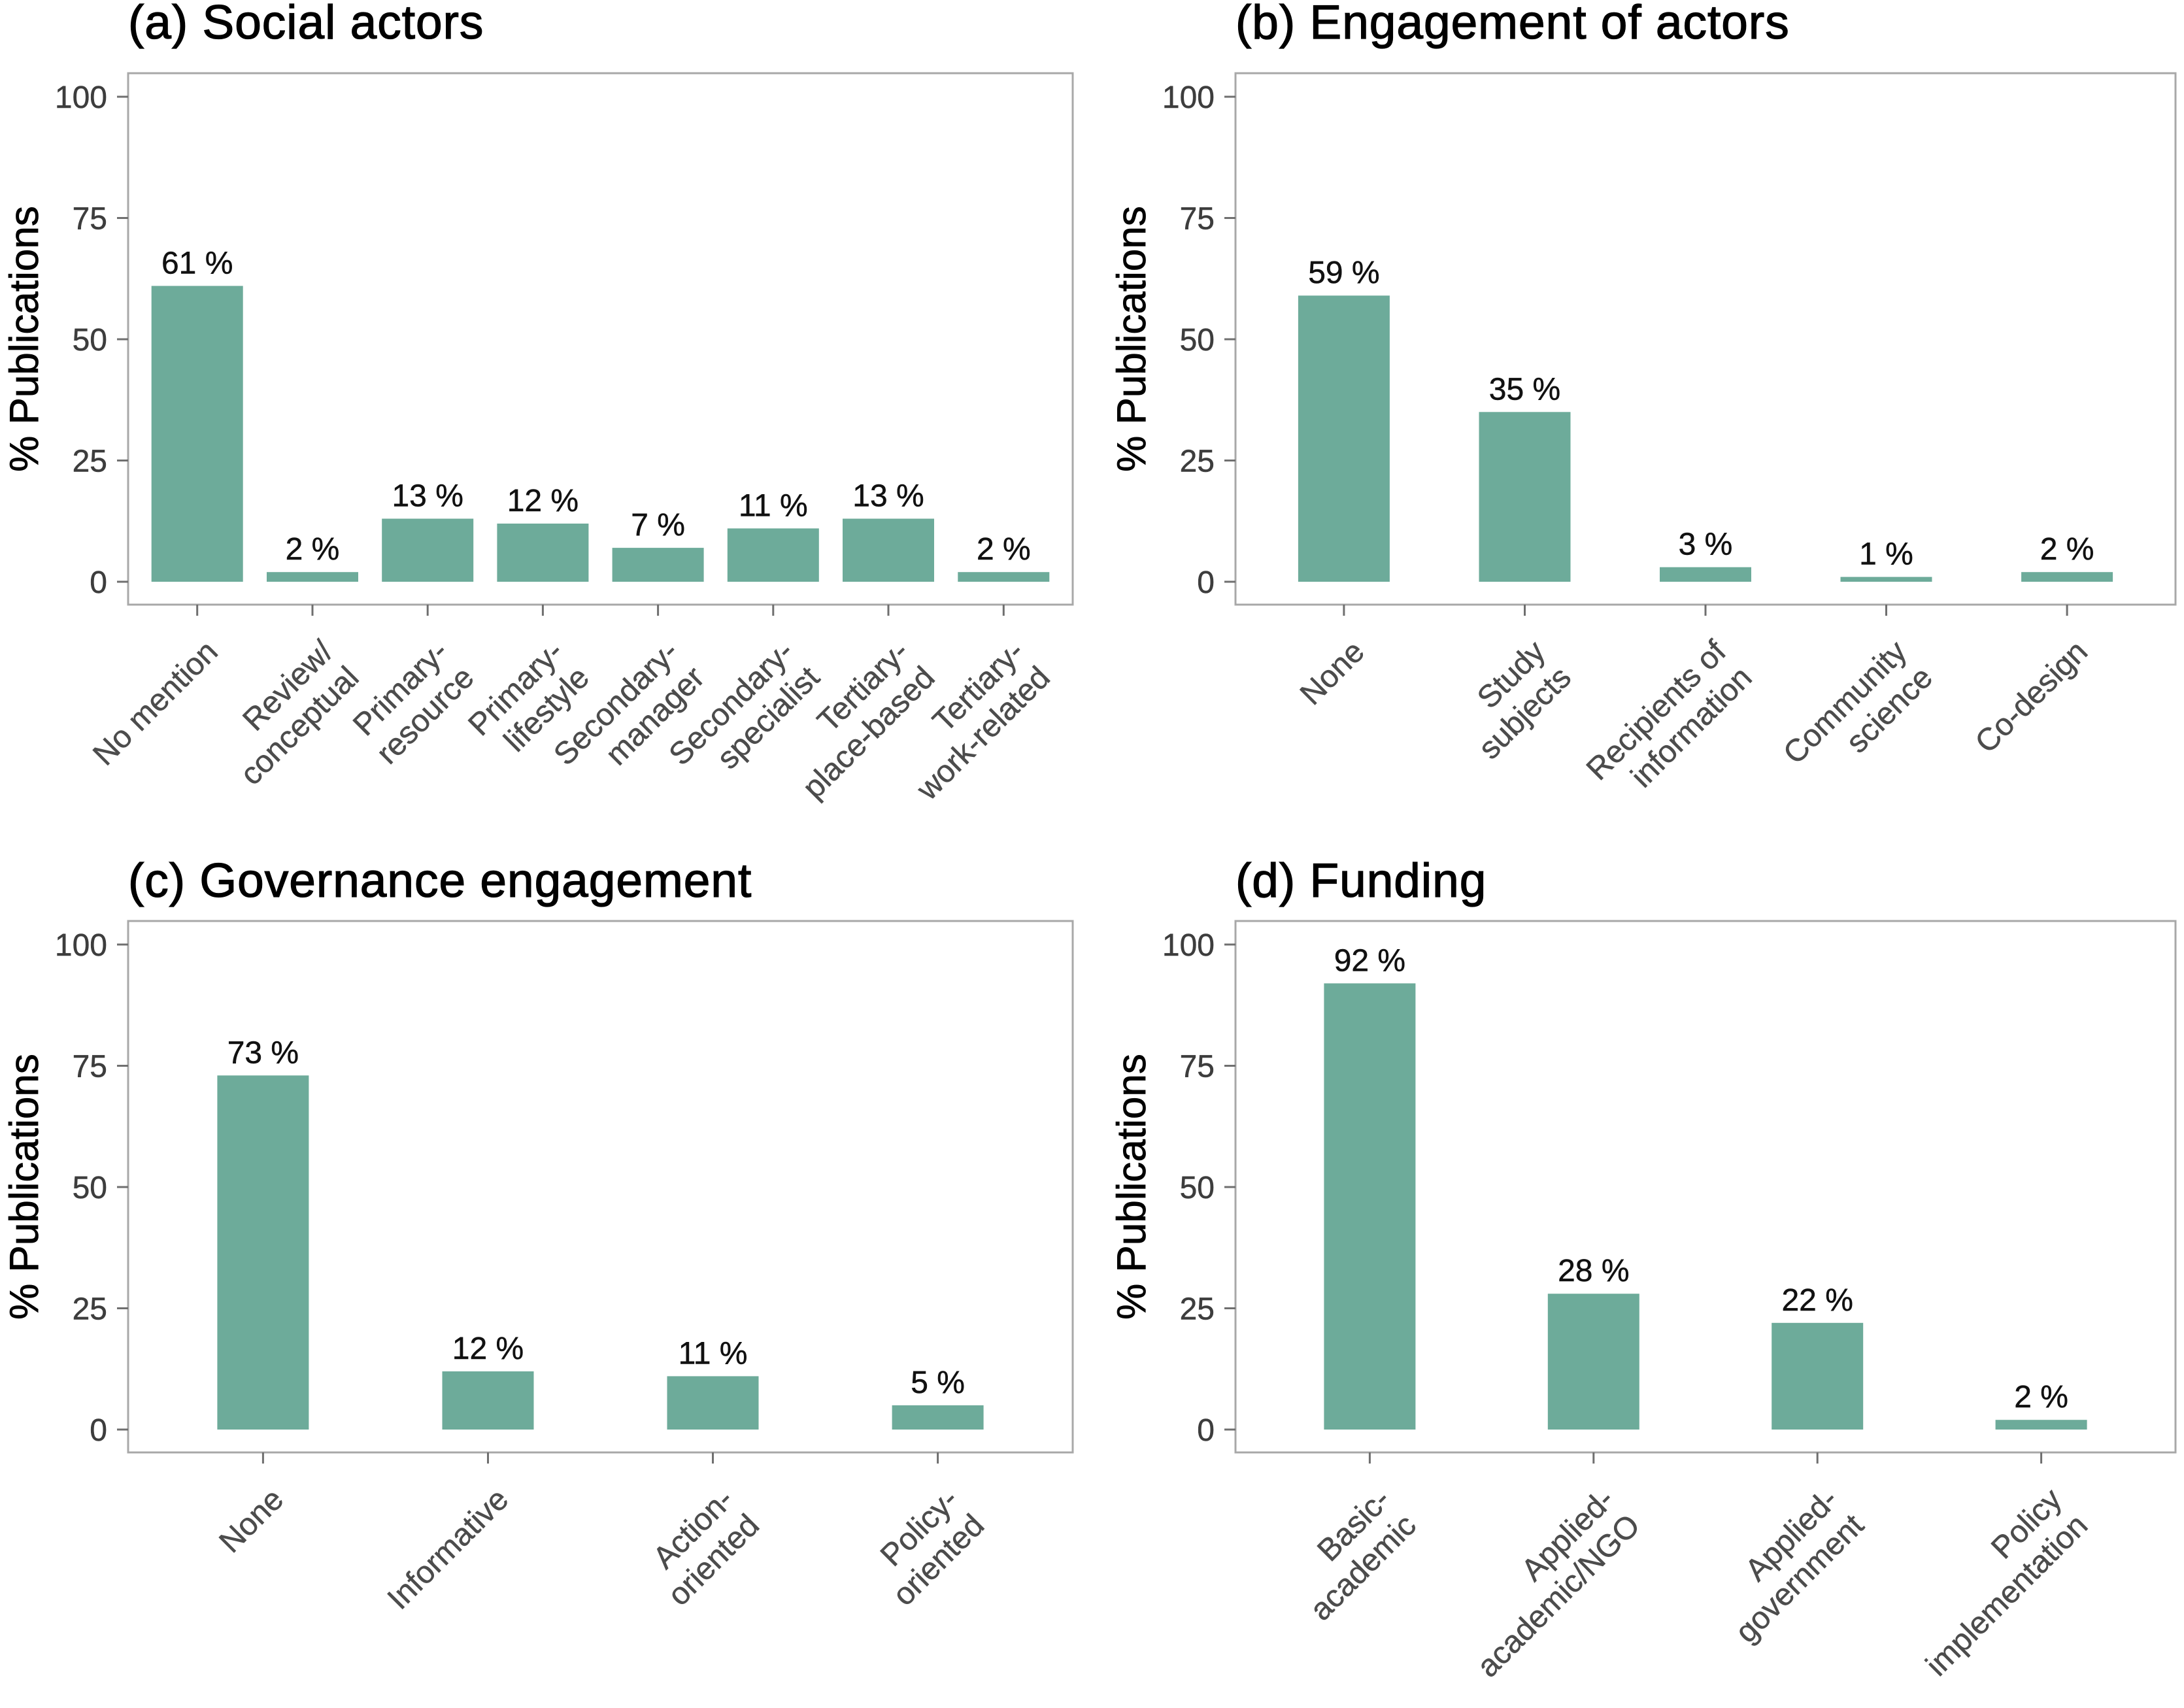 Image resolution: width=2184 pixels, height=1708 pixels. I want to click on svg-text: 7 %, so click(658, 525).